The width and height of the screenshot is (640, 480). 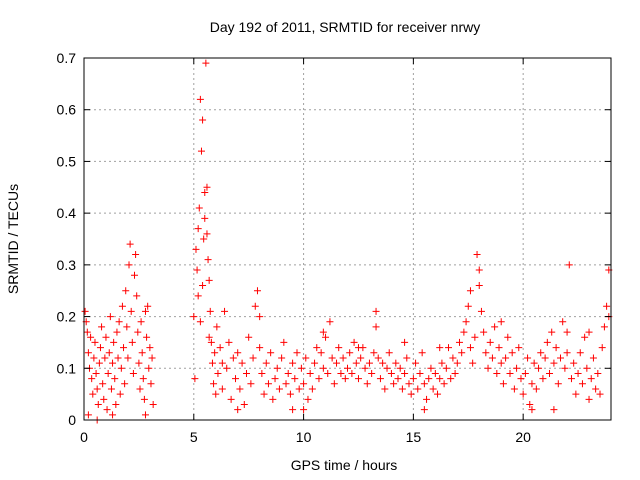 I want to click on x-tick-label: 5, so click(x=194, y=437).